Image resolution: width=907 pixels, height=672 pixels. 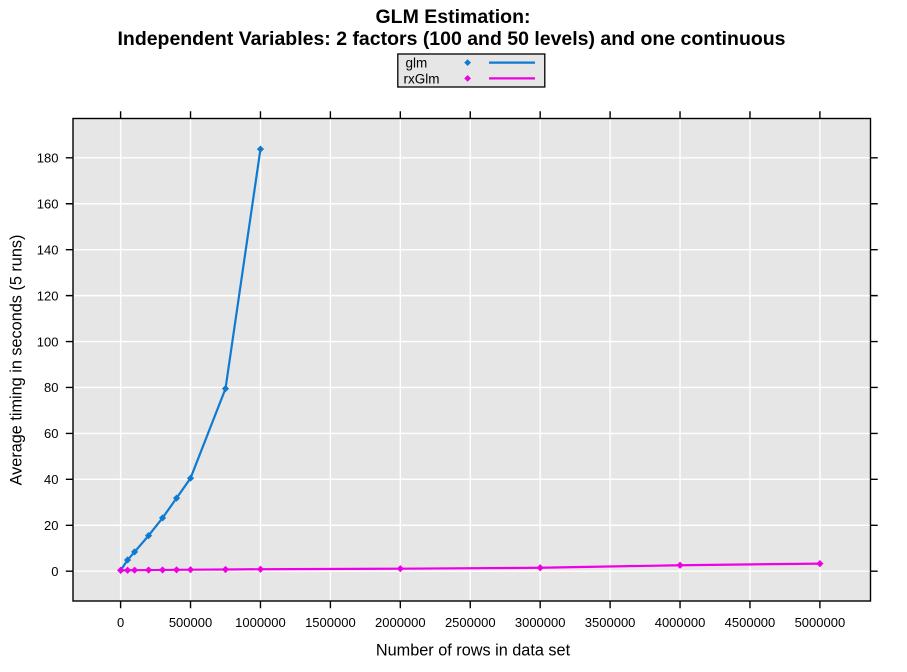 I want to click on svg-text: 20, so click(x=51, y=525).